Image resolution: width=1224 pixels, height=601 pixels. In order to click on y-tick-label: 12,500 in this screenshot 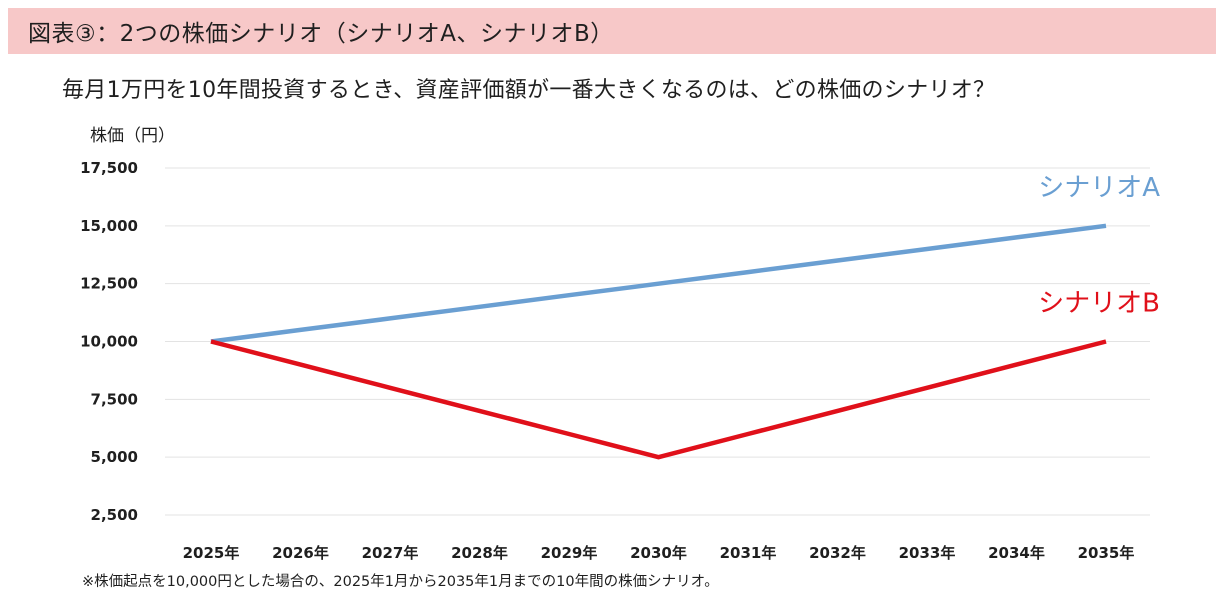, I will do `click(109, 284)`.